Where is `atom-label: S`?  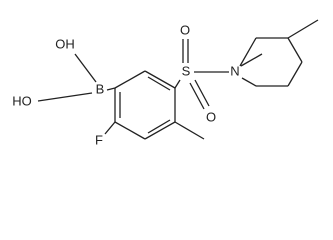 atom-label: S is located at coordinates (186, 70).